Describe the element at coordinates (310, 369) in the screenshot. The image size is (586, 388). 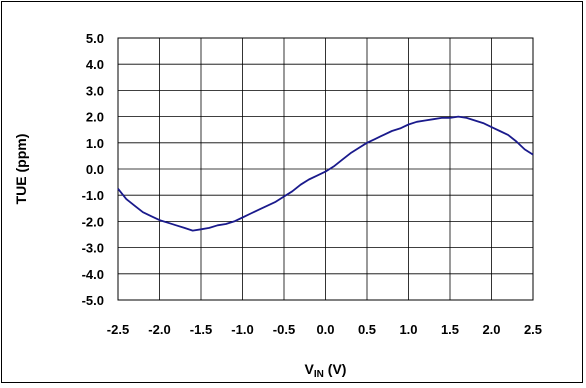
I see `x-axis-label-main: V` at that location.